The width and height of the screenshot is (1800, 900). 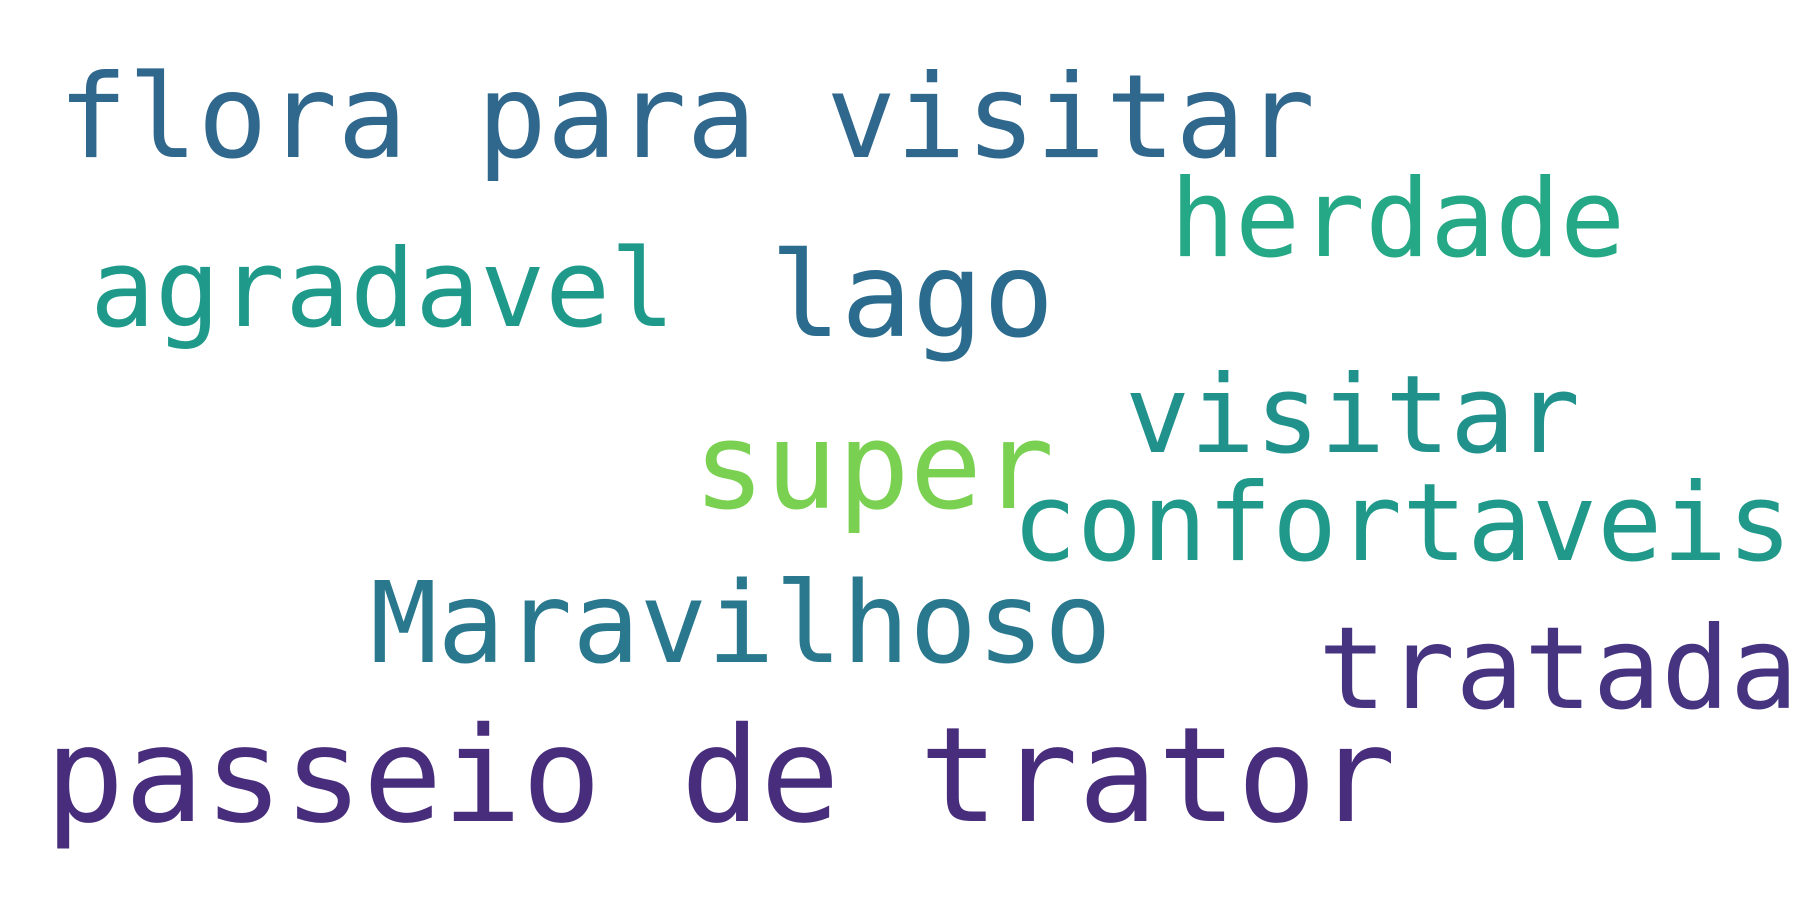 I want to click on word-lago: lago, so click(x=912, y=295).